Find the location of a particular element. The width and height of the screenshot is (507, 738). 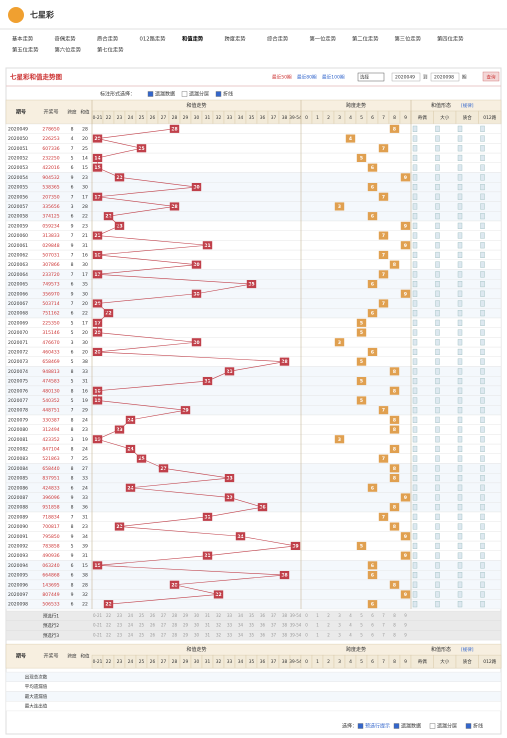

nav-link: 质合走势 is located at coordinates (108, 39).